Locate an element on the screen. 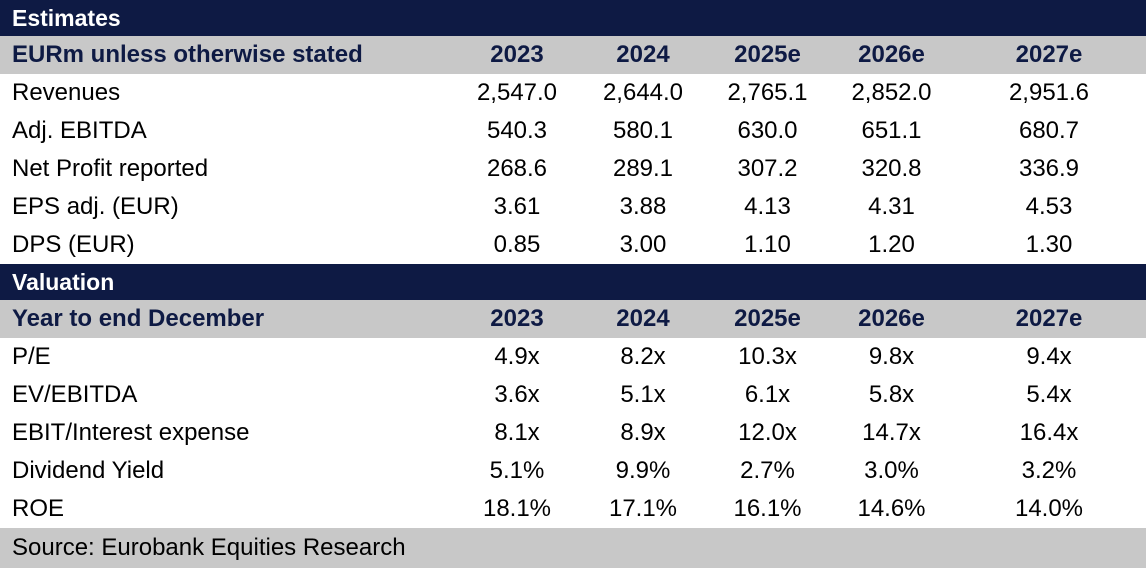  table-cell: 2,951.6 is located at coordinates (1049, 92).